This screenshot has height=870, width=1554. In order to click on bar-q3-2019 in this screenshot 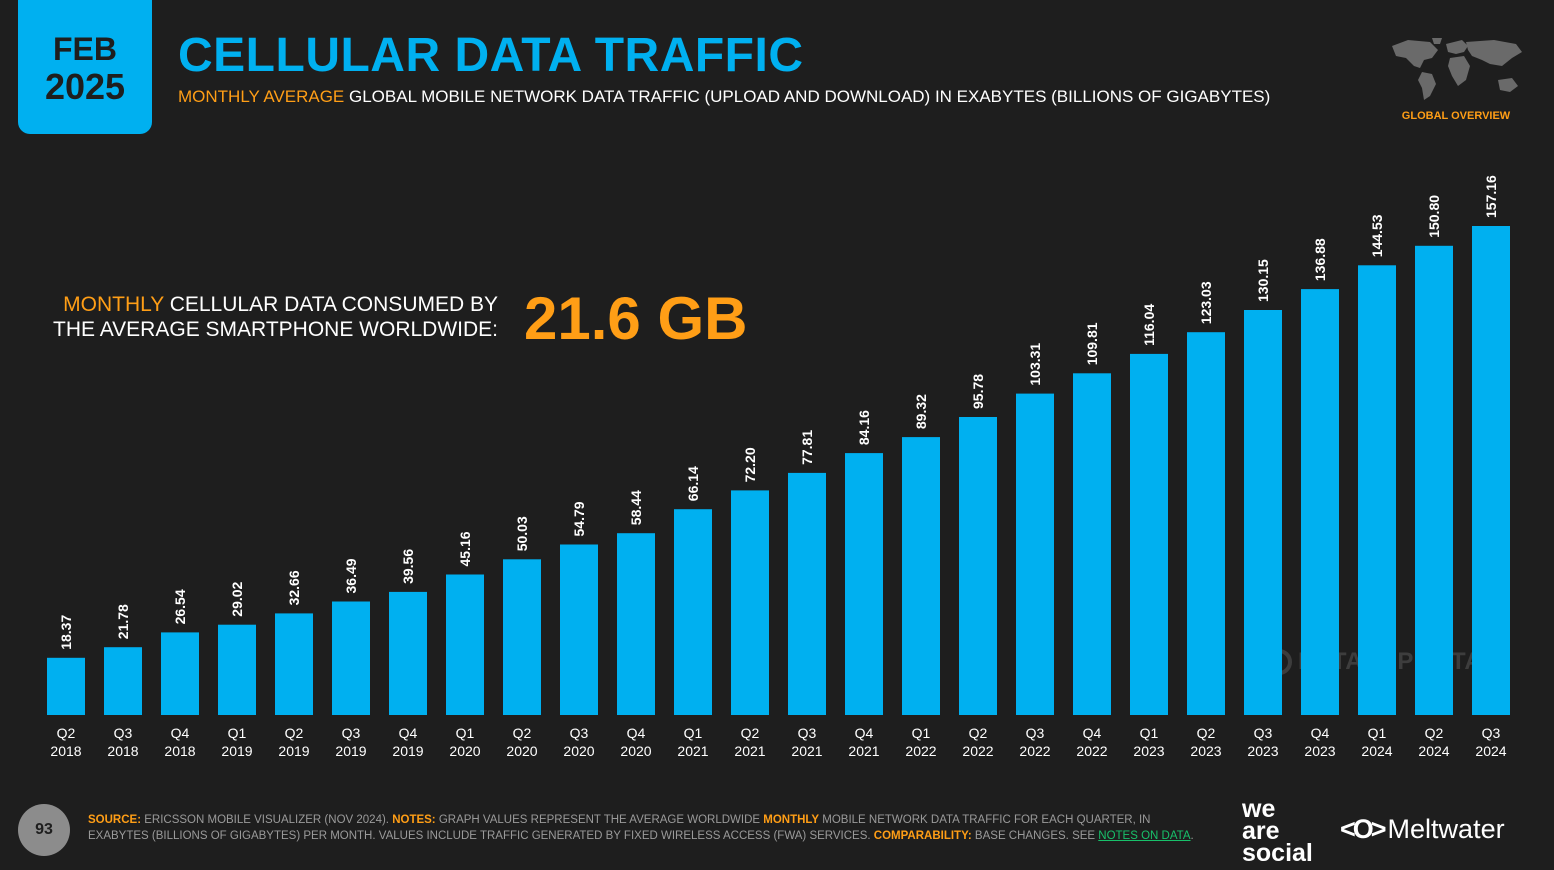, I will do `click(351, 658)`.